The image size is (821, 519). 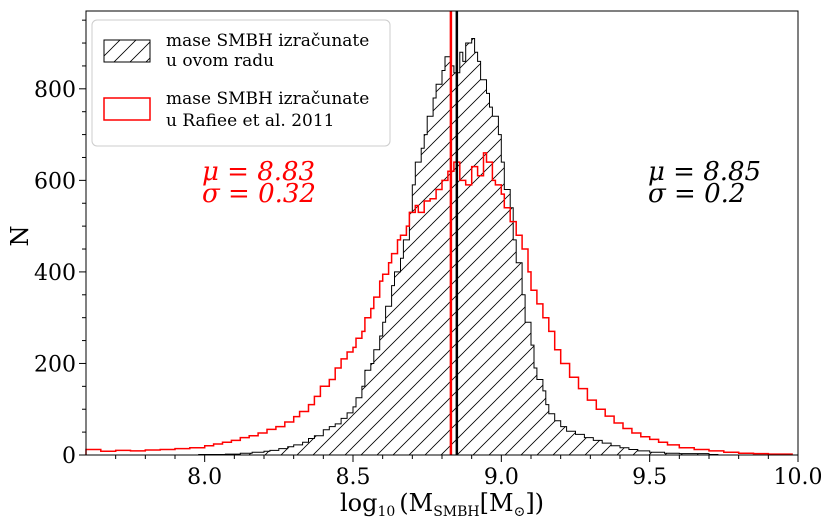 I want to click on x-axis-label-log-sub: 10, so click(x=386, y=511).